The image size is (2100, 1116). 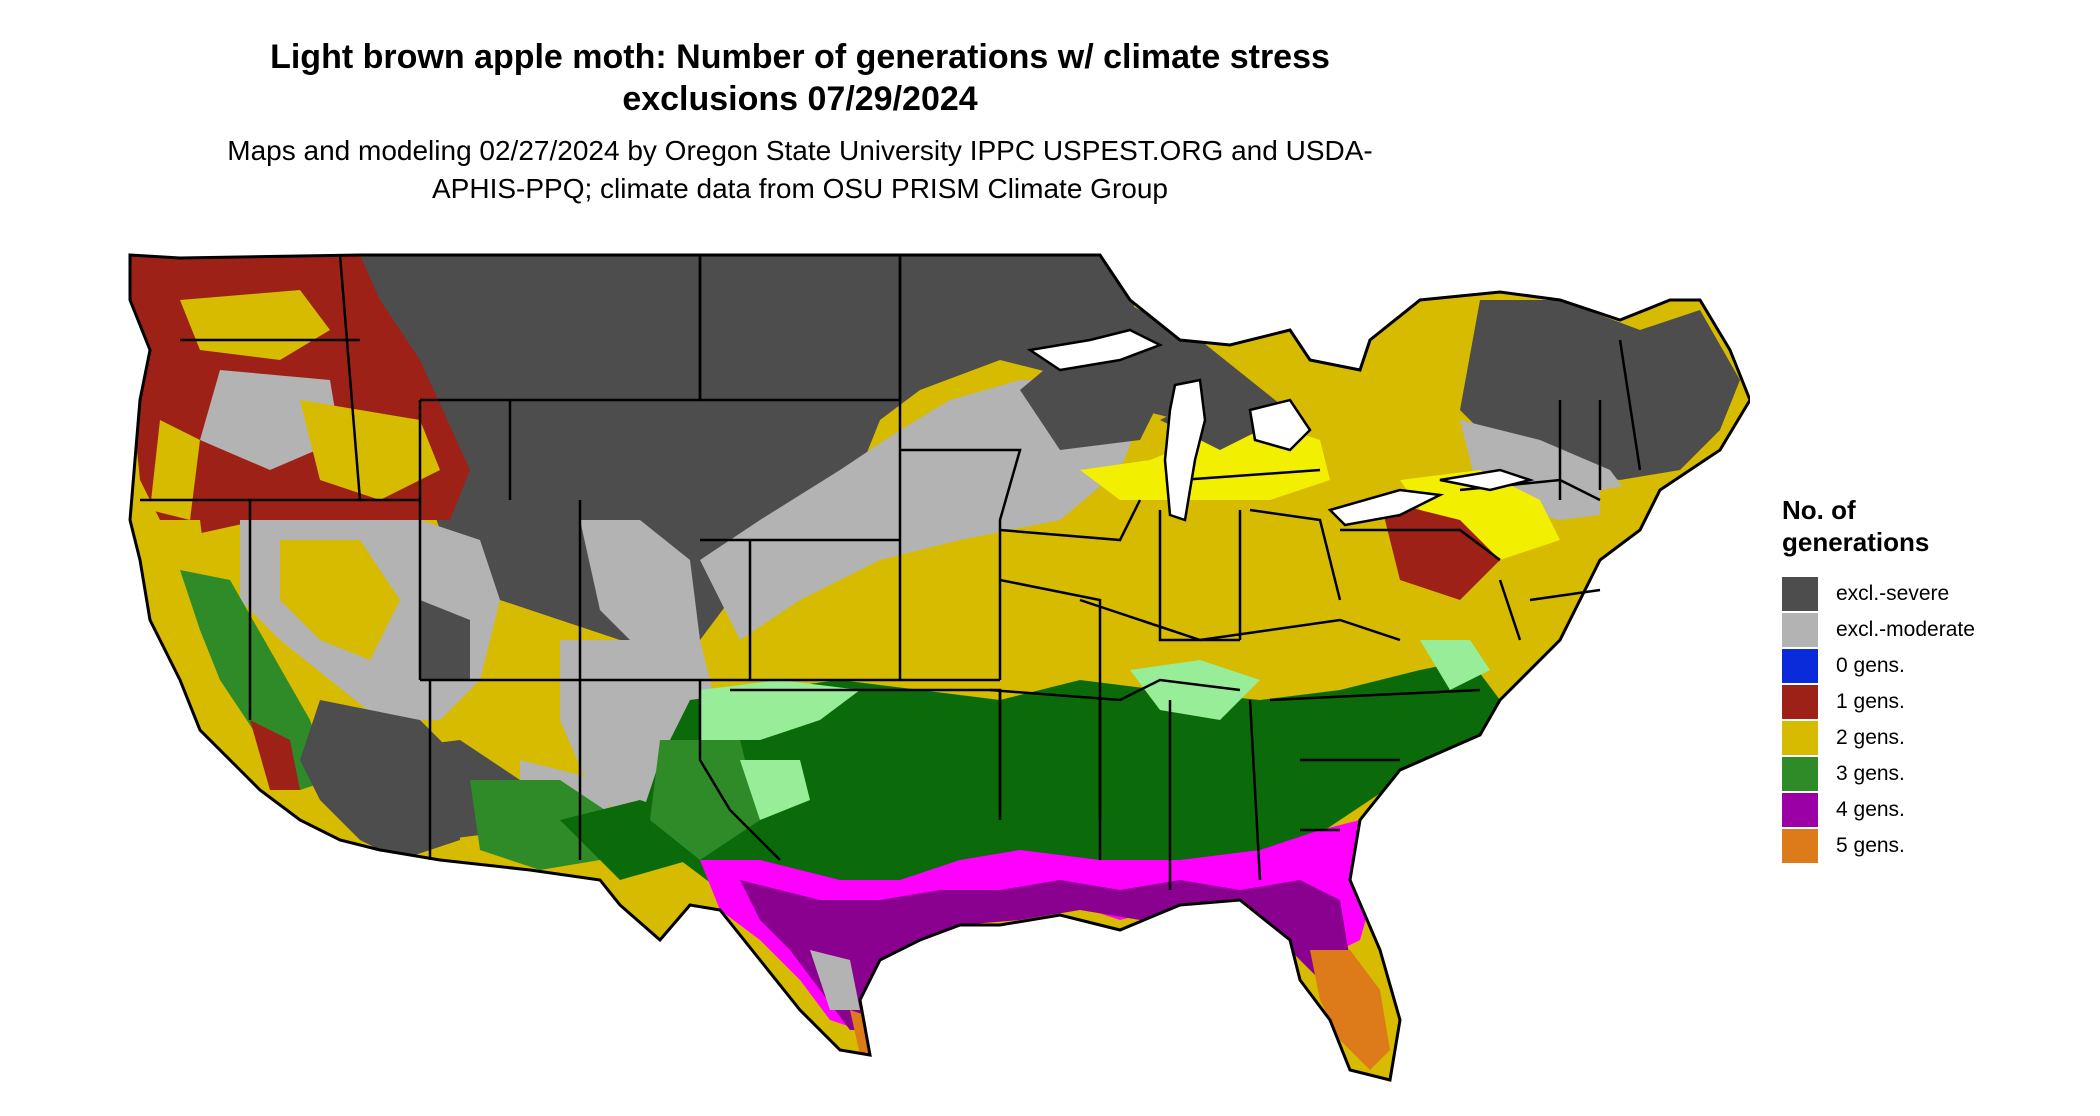 I want to click on legend-item: 0 gens., so click(x=1932, y=666).